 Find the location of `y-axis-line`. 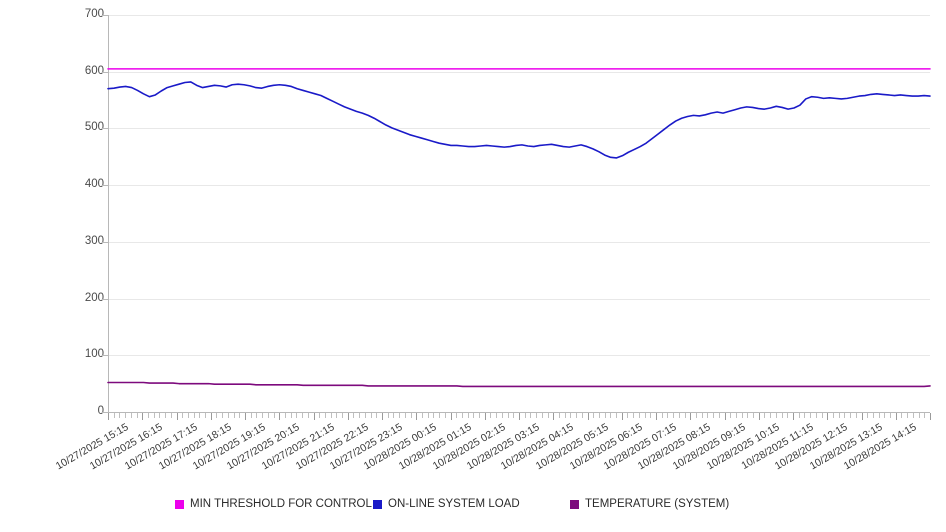

y-axis-line is located at coordinates (108, 214).